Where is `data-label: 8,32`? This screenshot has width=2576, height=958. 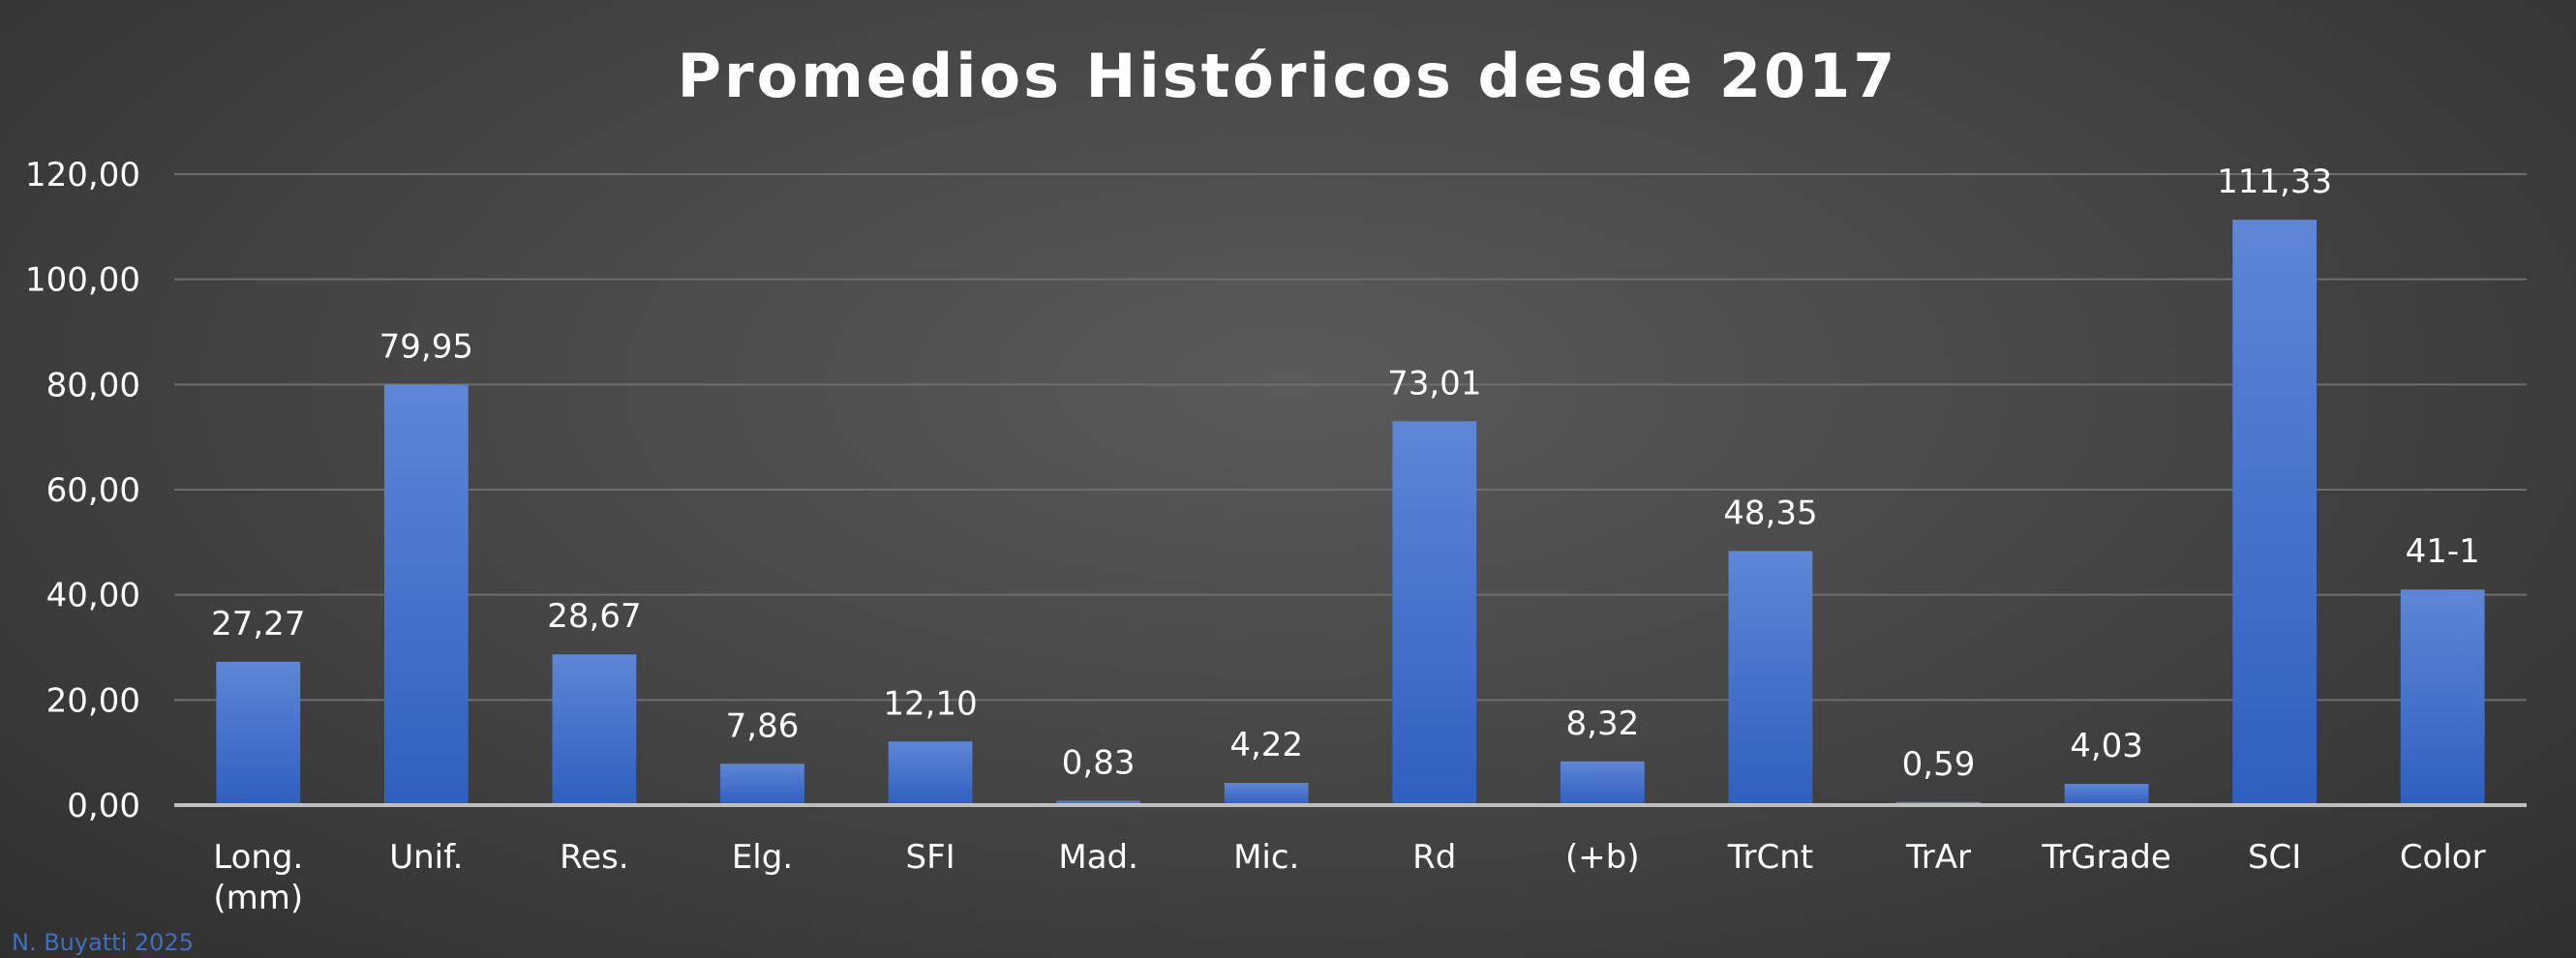 data-label: 8,32 is located at coordinates (1603, 723).